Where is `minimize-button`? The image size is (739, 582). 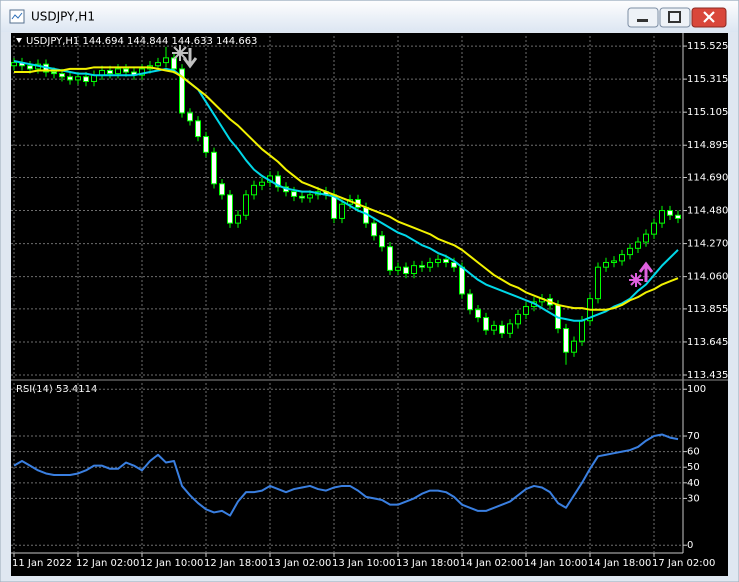
minimize-button is located at coordinates (643, 17).